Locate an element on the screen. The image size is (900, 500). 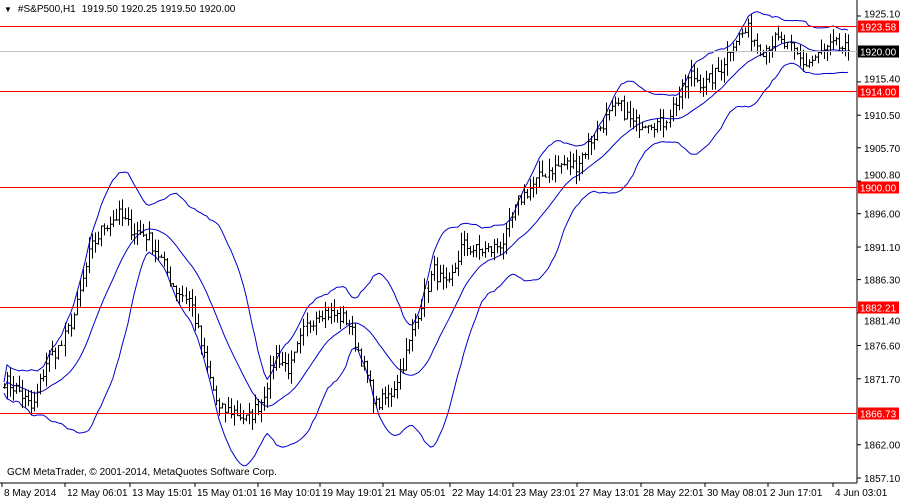
triangle-down-icon: ▼ is located at coordinates (8, 9).